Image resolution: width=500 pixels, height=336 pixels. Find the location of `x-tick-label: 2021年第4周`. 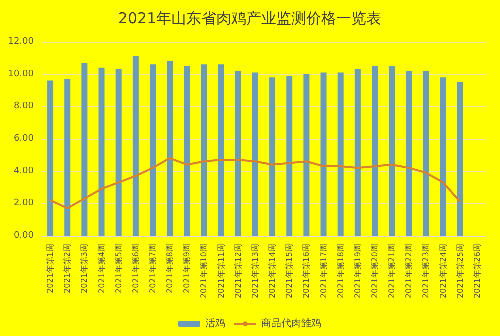

x-tick-label: 2021年第4周 is located at coordinates (101, 269).